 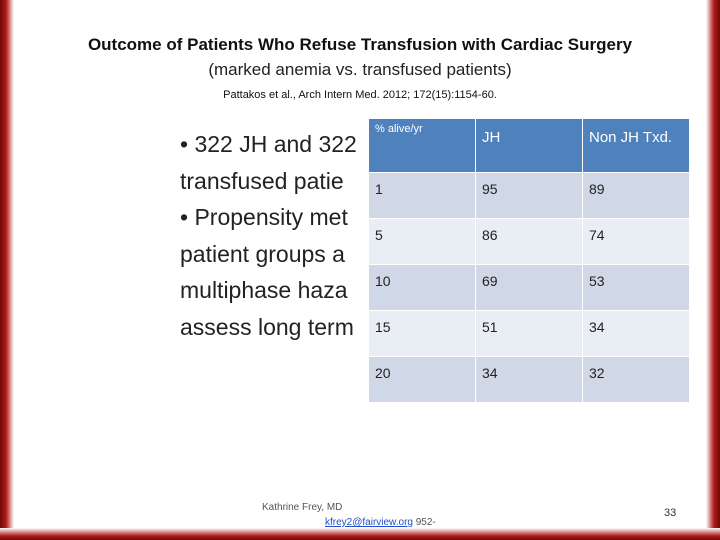 I want to click on header-cell: Non JH Txd., so click(x=636, y=145).